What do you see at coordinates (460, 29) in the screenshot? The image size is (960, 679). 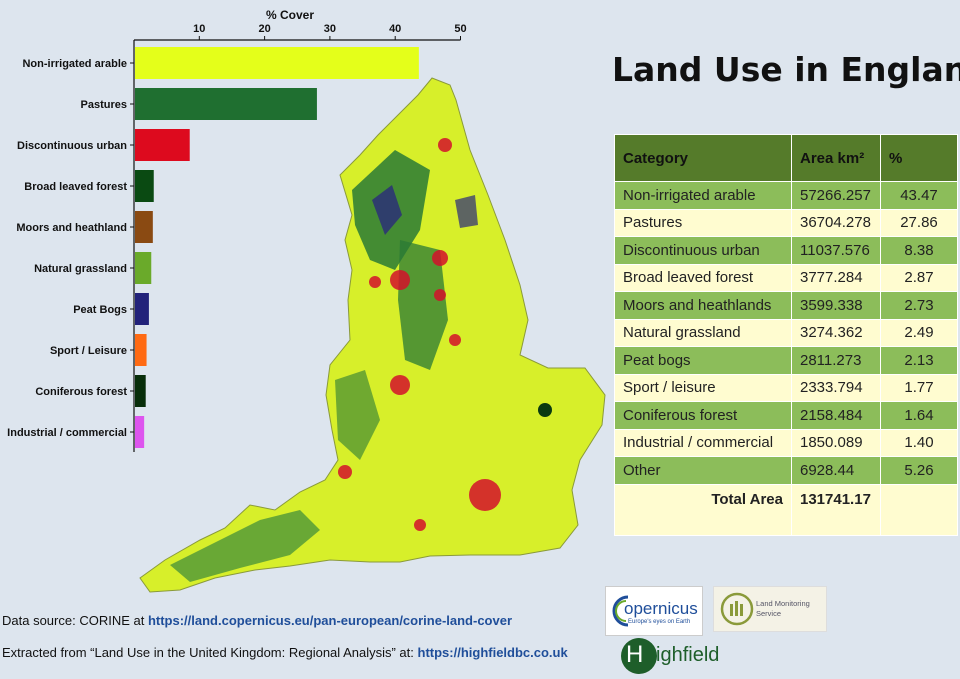 I see `x-tick-label: 50` at bounding box center [460, 29].